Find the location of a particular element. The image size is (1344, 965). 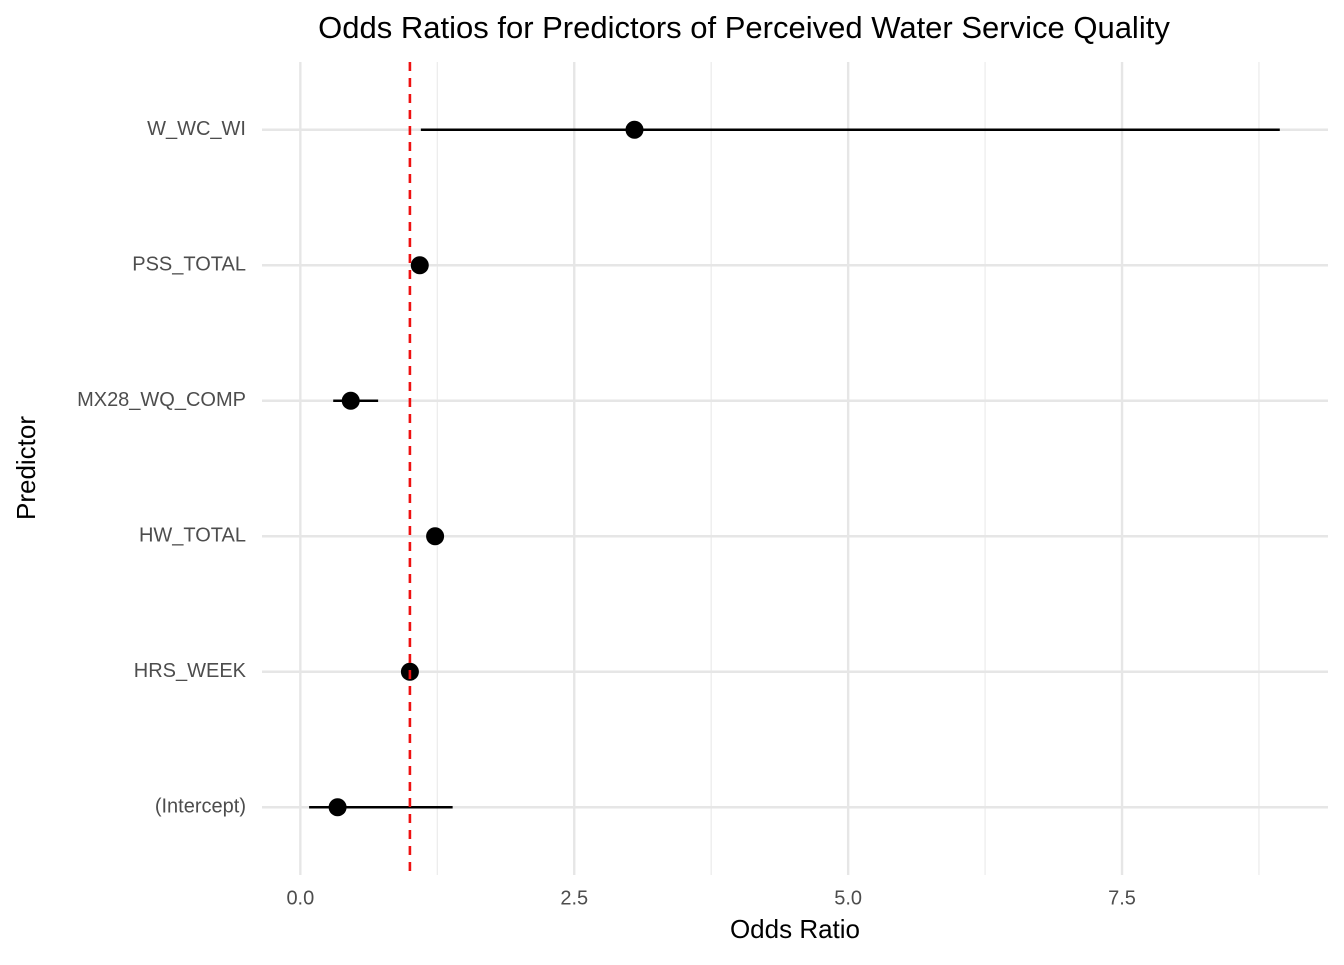

y-tick-label: MX28_WQ_COMP is located at coordinates (161, 400).